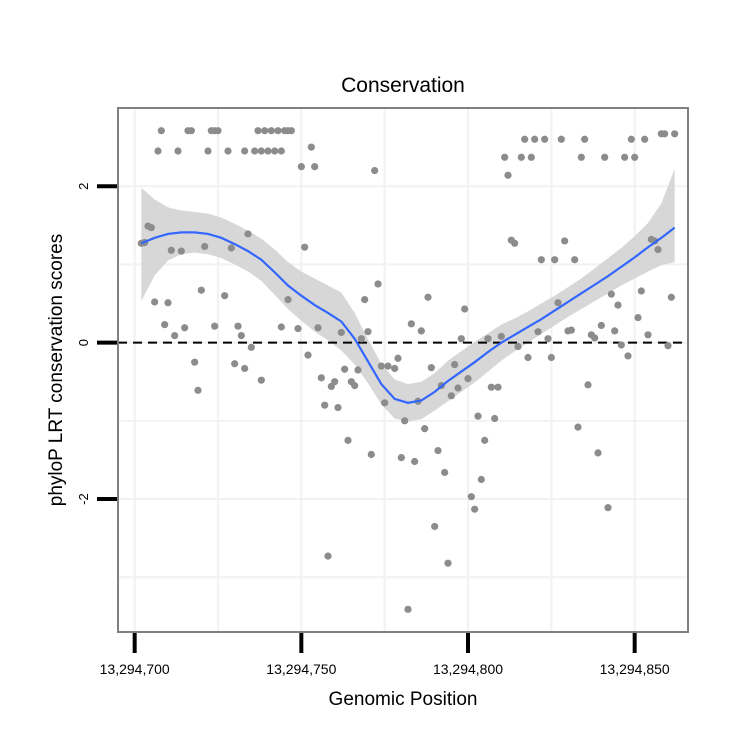  What do you see at coordinates (135, 669) in the screenshot?
I see `x-tick-label: 13,294,700` at bounding box center [135, 669].